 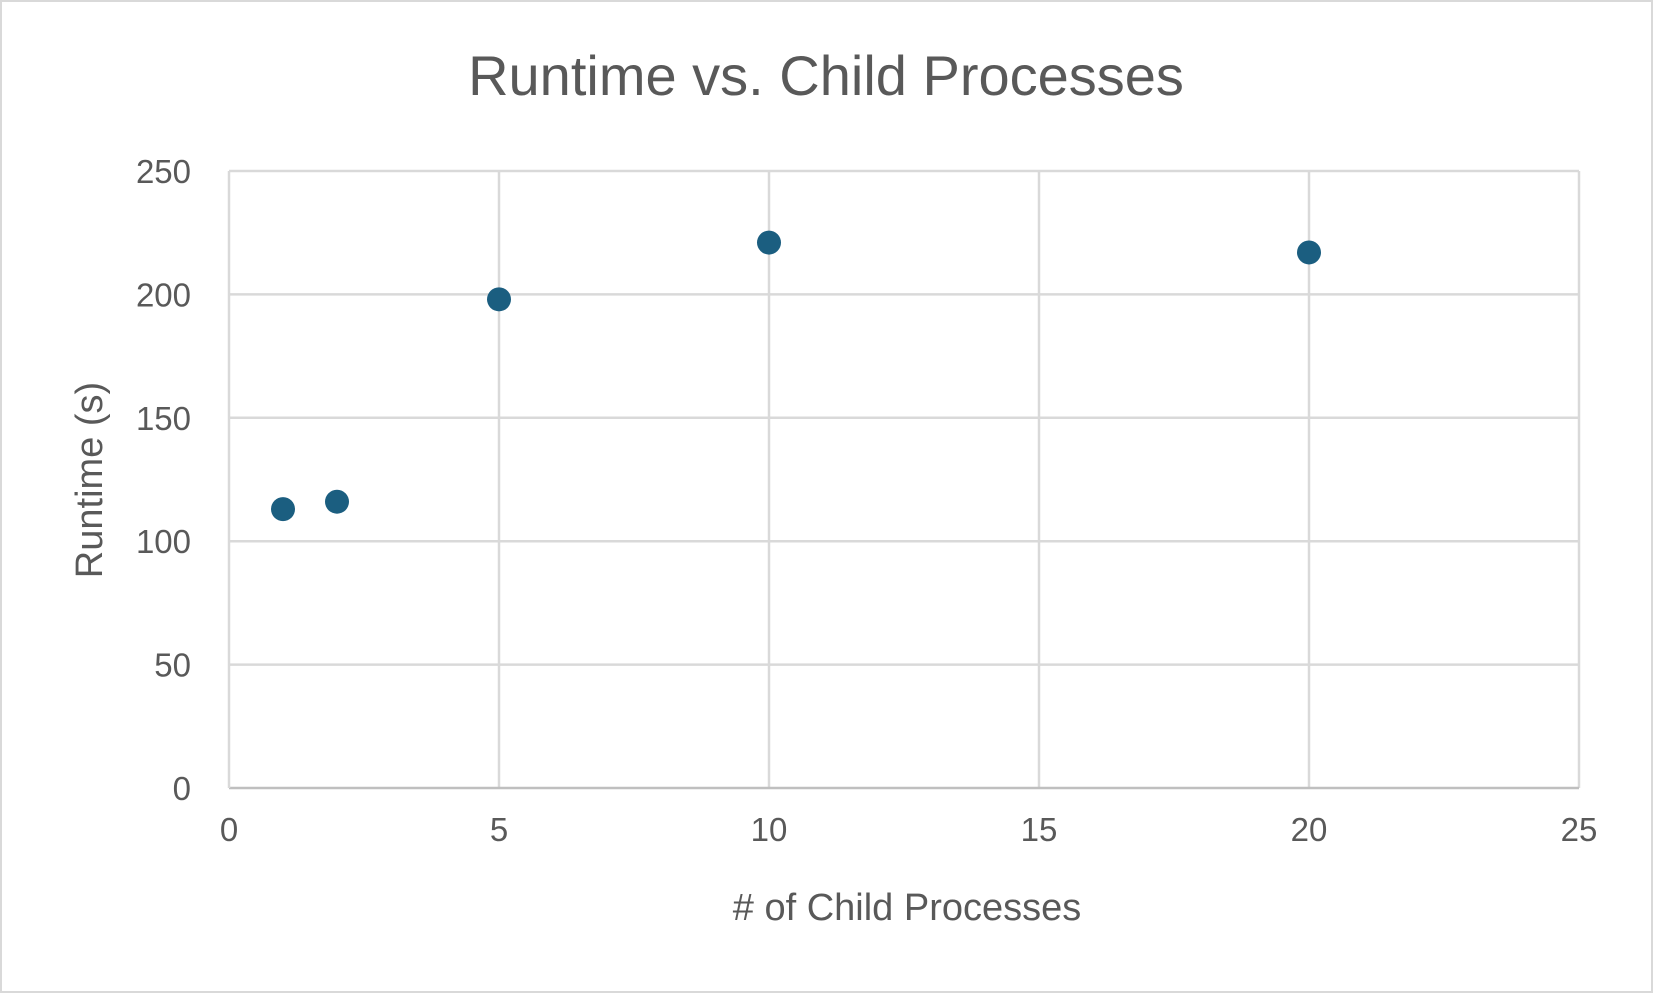 What do you see at coordinates (163, 171) in the screenshot?
I see `y-tick-label: 250` at bounding box center [163, 171].